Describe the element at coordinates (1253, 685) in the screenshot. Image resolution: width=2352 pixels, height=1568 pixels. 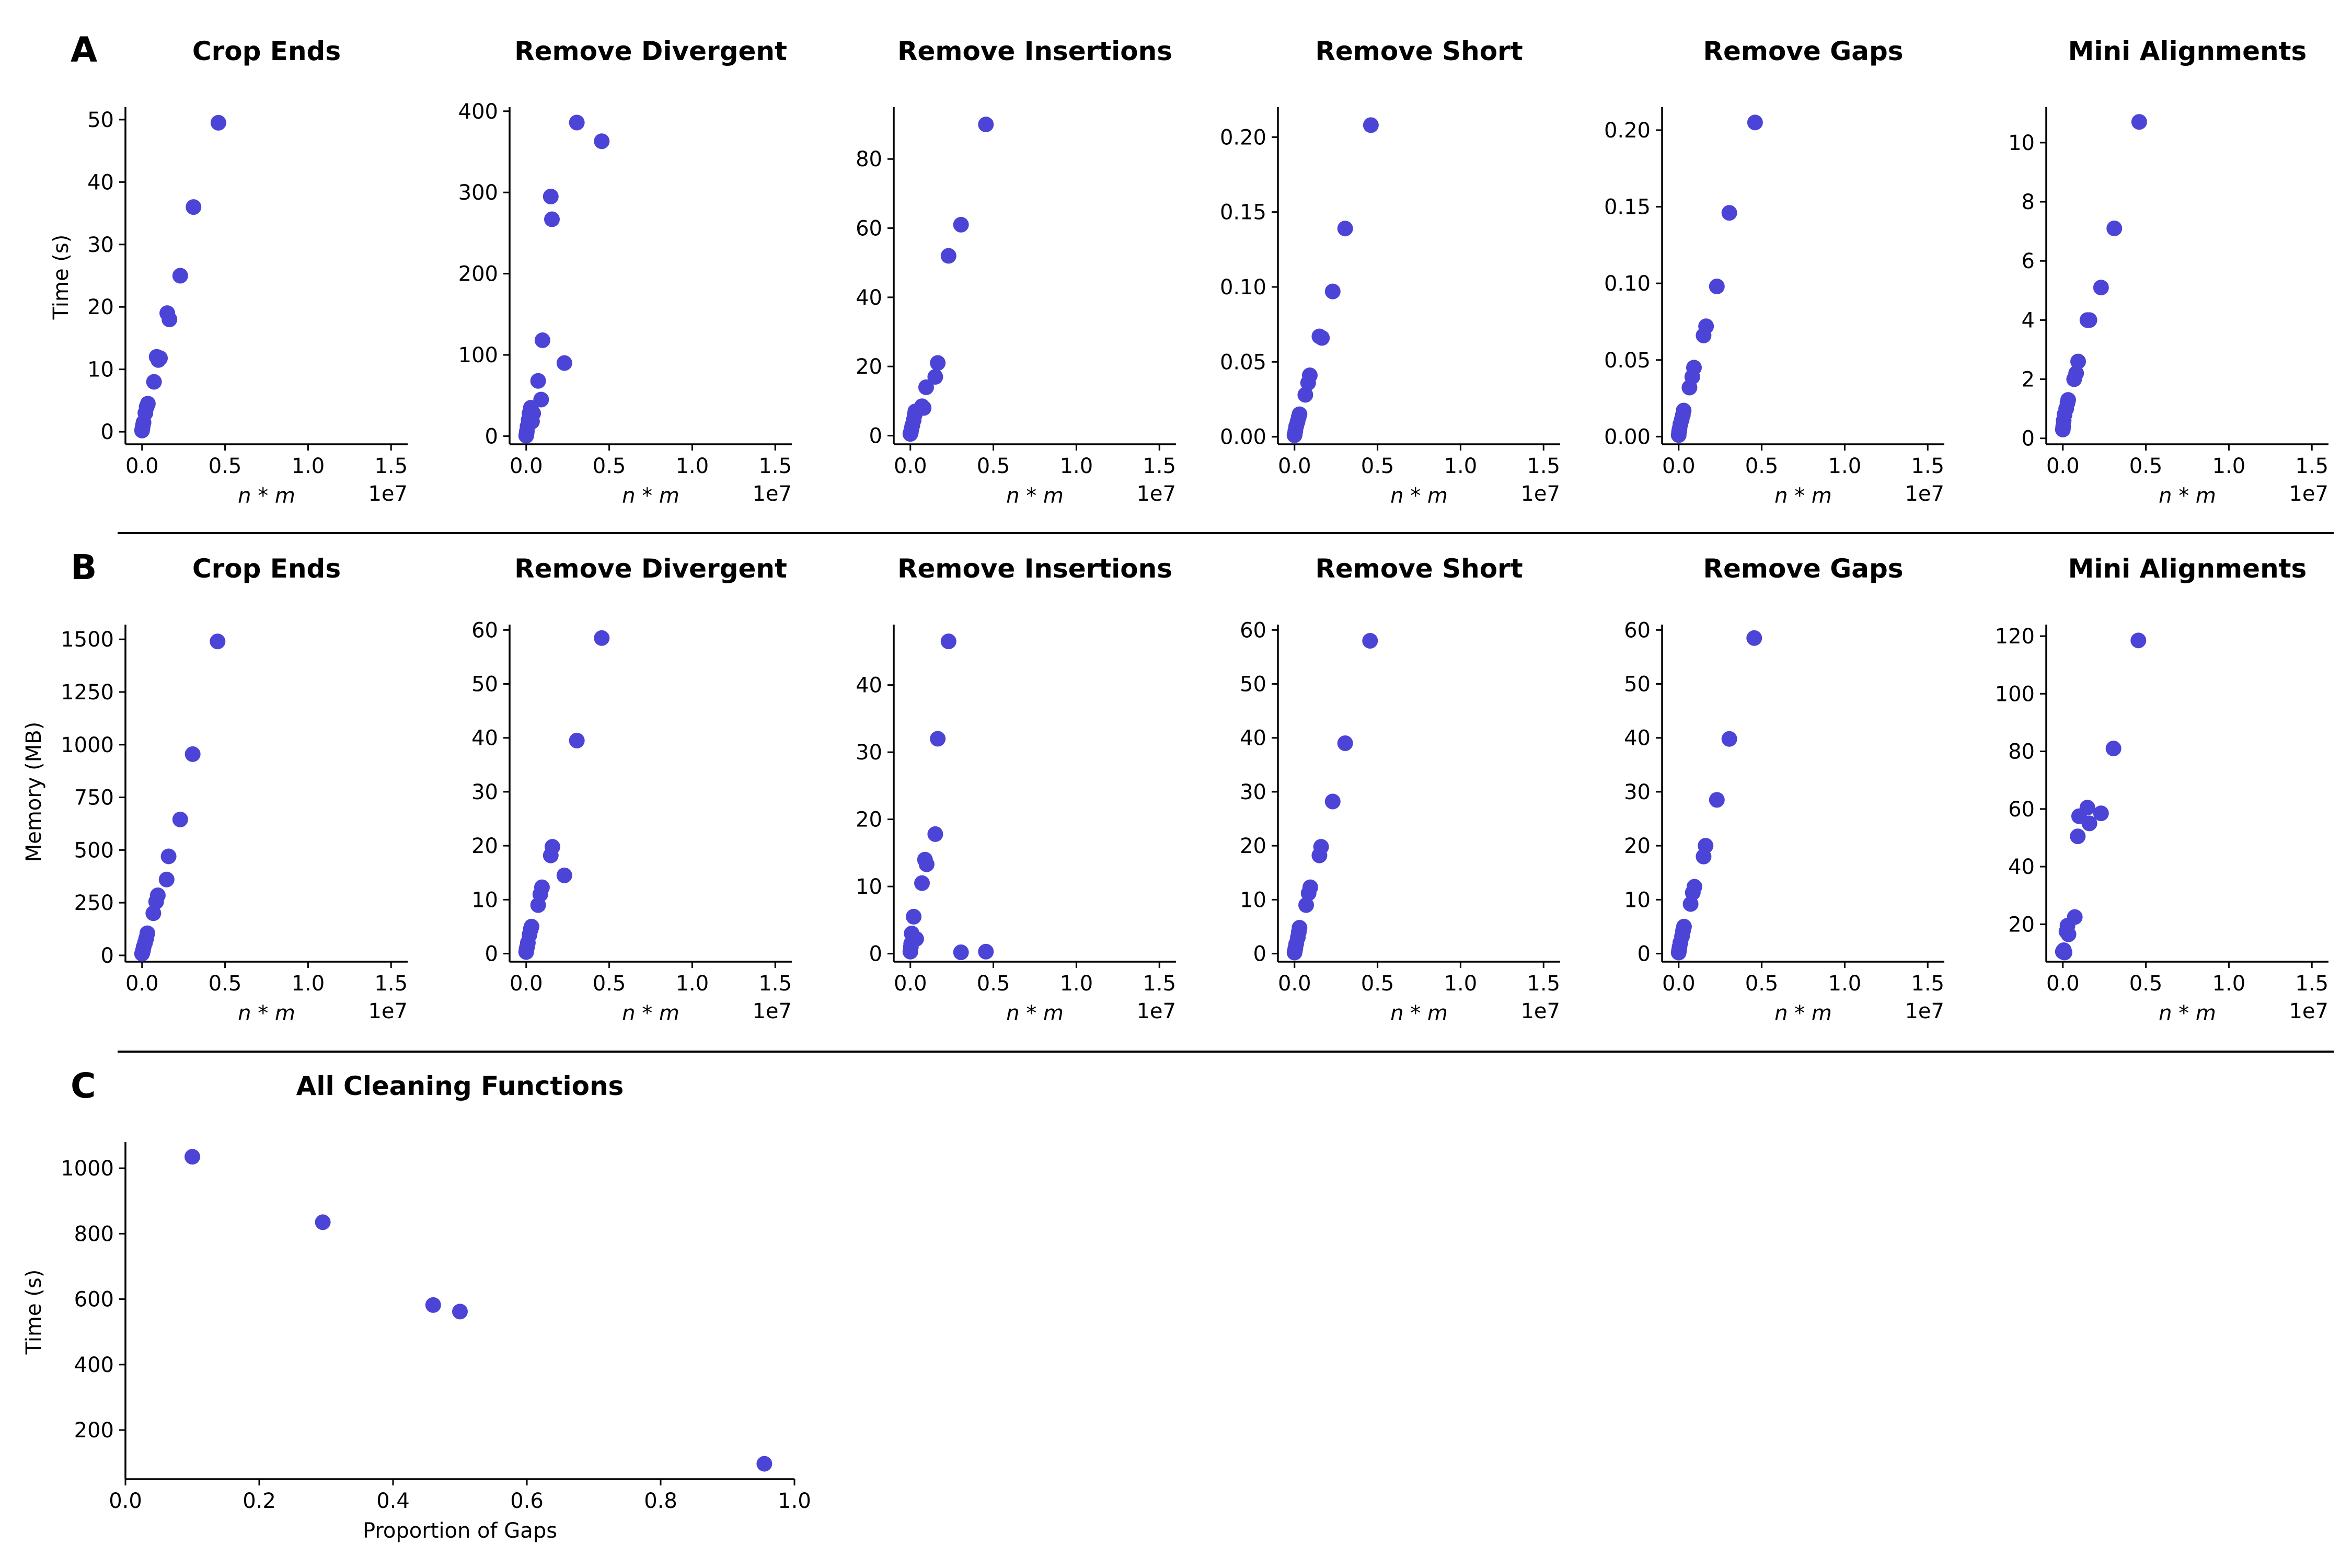
I see `y-tick-label-b4: 50` at that location.